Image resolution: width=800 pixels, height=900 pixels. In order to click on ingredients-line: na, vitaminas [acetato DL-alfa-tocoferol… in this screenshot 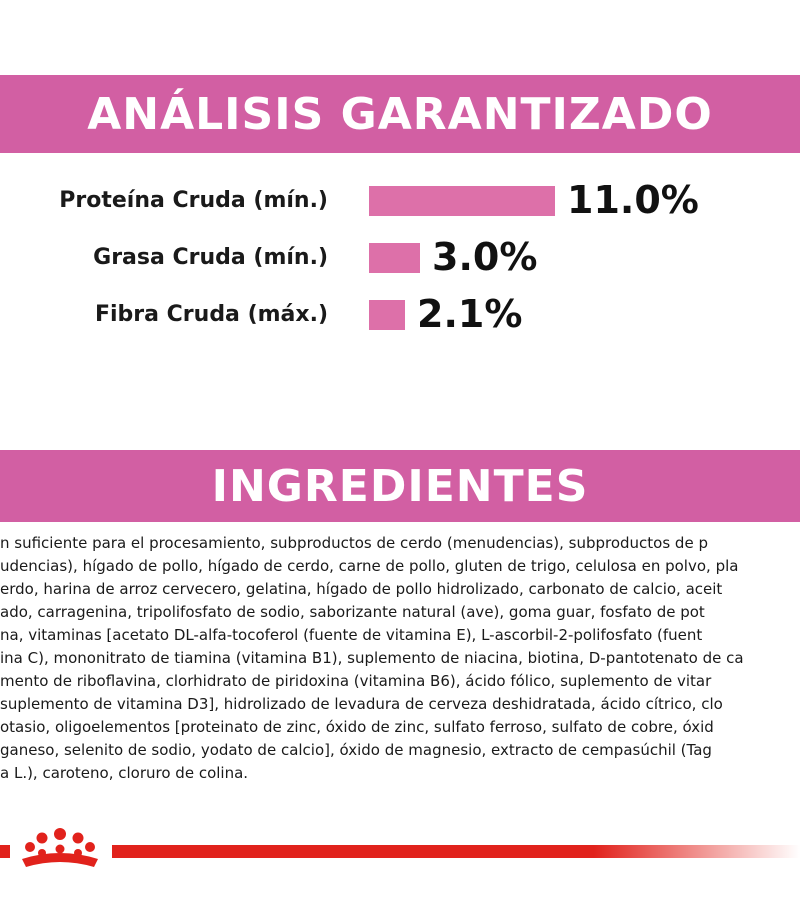, I will do `click(351, 635)`.